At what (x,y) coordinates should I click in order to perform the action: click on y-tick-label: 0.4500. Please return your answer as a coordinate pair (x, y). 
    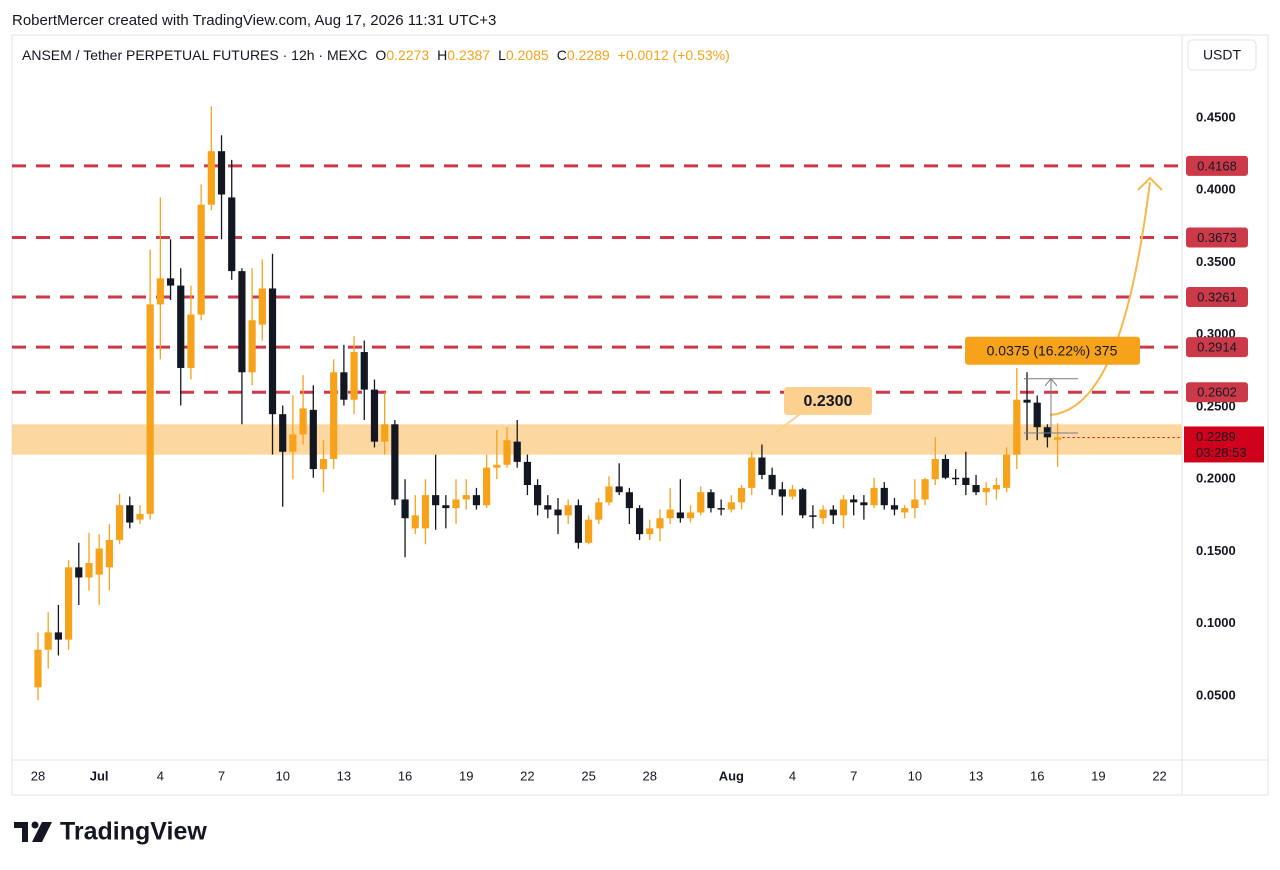
    Looking at the image, I should click on (1216, 116).